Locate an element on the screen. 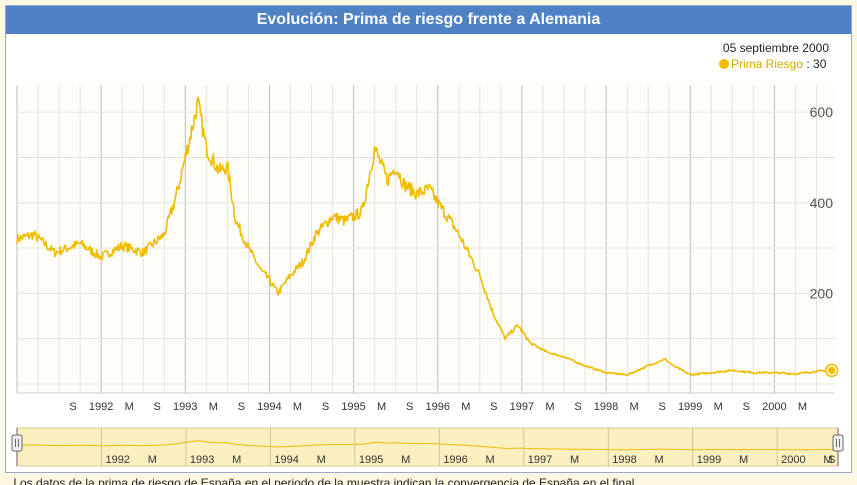 The height and width of the screenshot is (485, 857). navigator-tick-label: S is located at coordinates (831, 460).